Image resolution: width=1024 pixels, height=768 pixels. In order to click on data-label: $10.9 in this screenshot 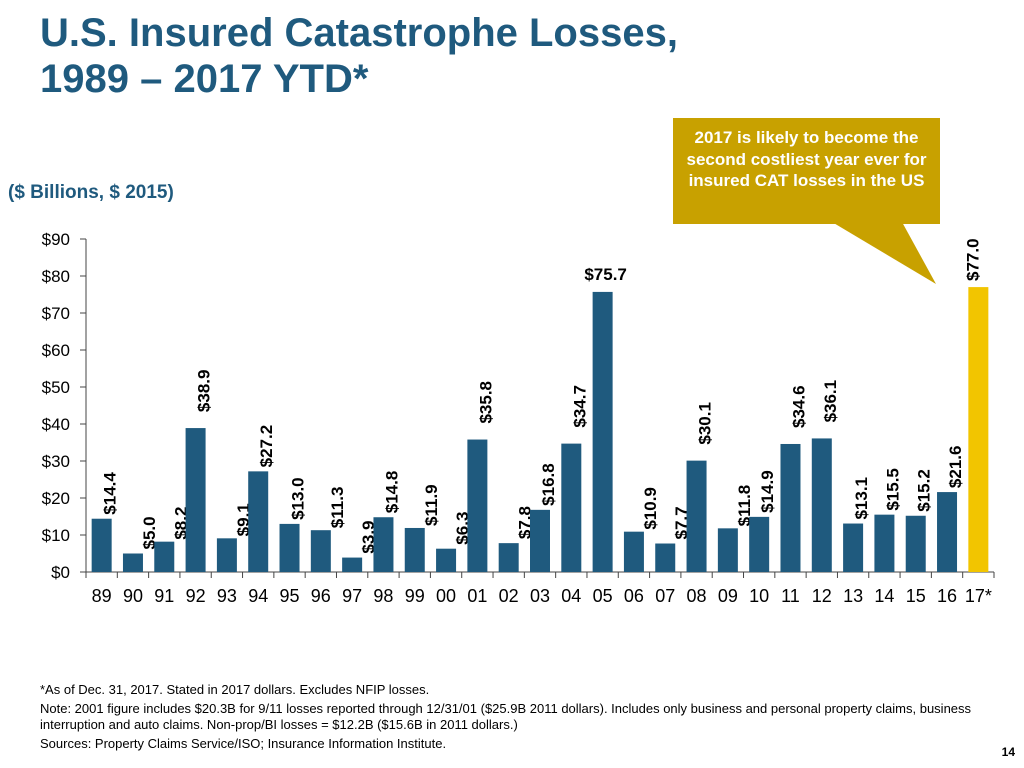, I will do `click(650, 508)`.